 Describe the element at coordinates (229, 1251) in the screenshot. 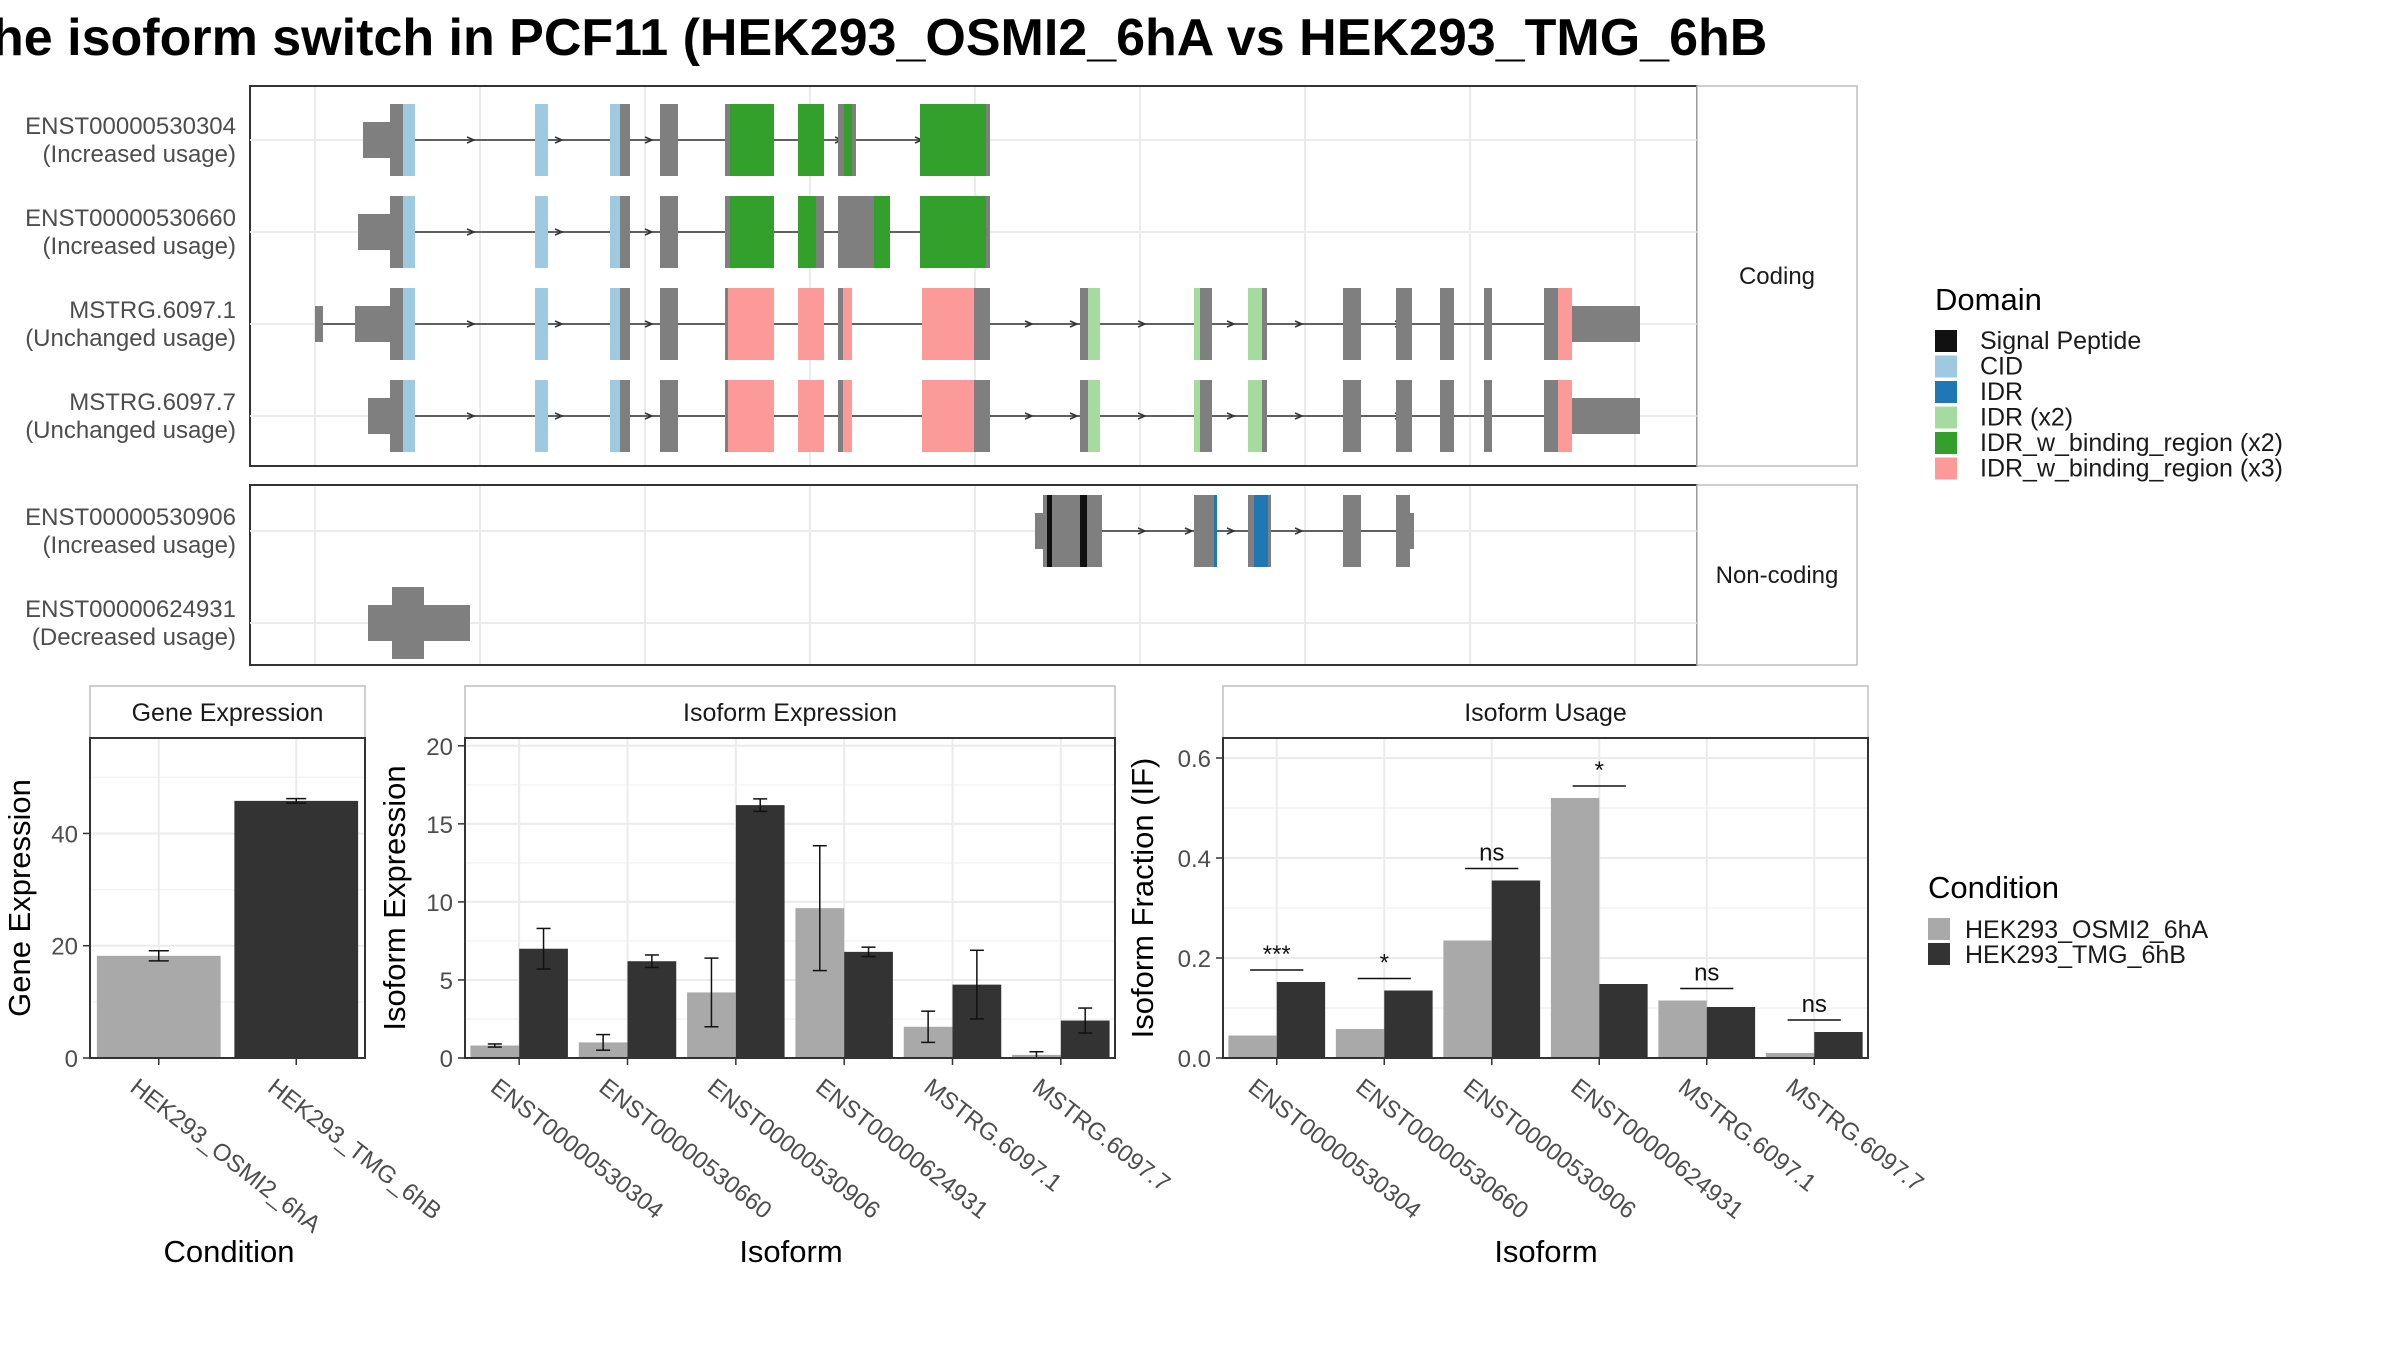

I see `x-axis-title: Condition` at that location.